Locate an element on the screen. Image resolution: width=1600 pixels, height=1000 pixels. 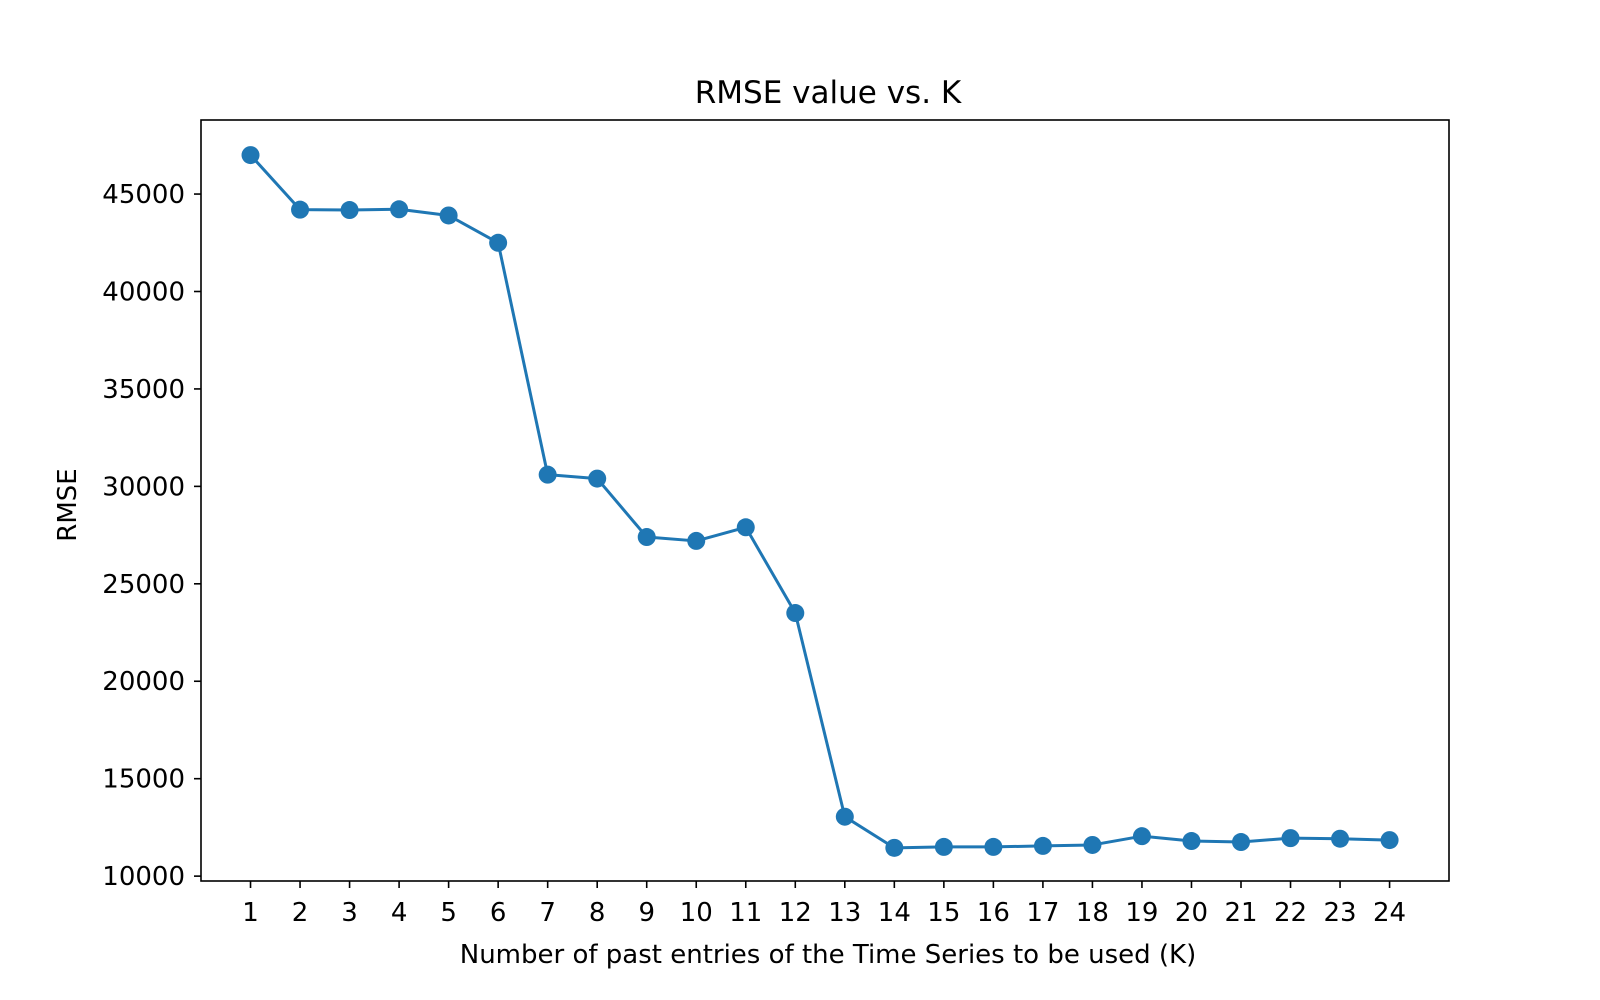
x-tick-label: 12 is located at coordinates (795, 913).